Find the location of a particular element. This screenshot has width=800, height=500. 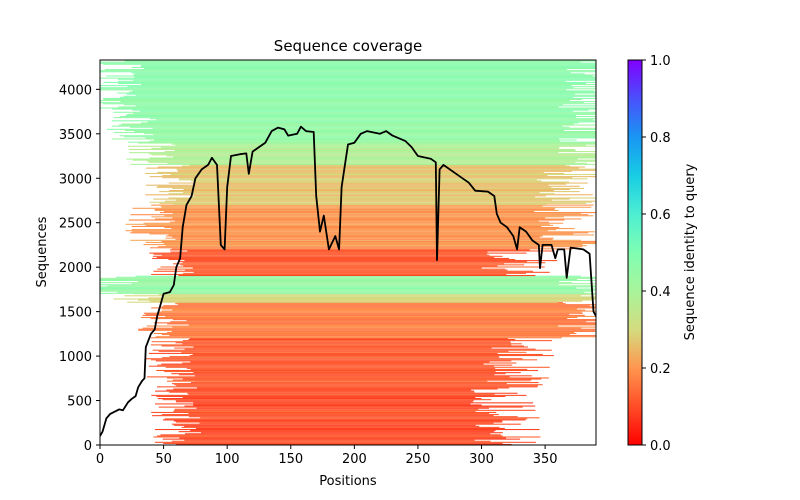

colorbar-tick-label: 0.2 is located at coordinates (660, 369).